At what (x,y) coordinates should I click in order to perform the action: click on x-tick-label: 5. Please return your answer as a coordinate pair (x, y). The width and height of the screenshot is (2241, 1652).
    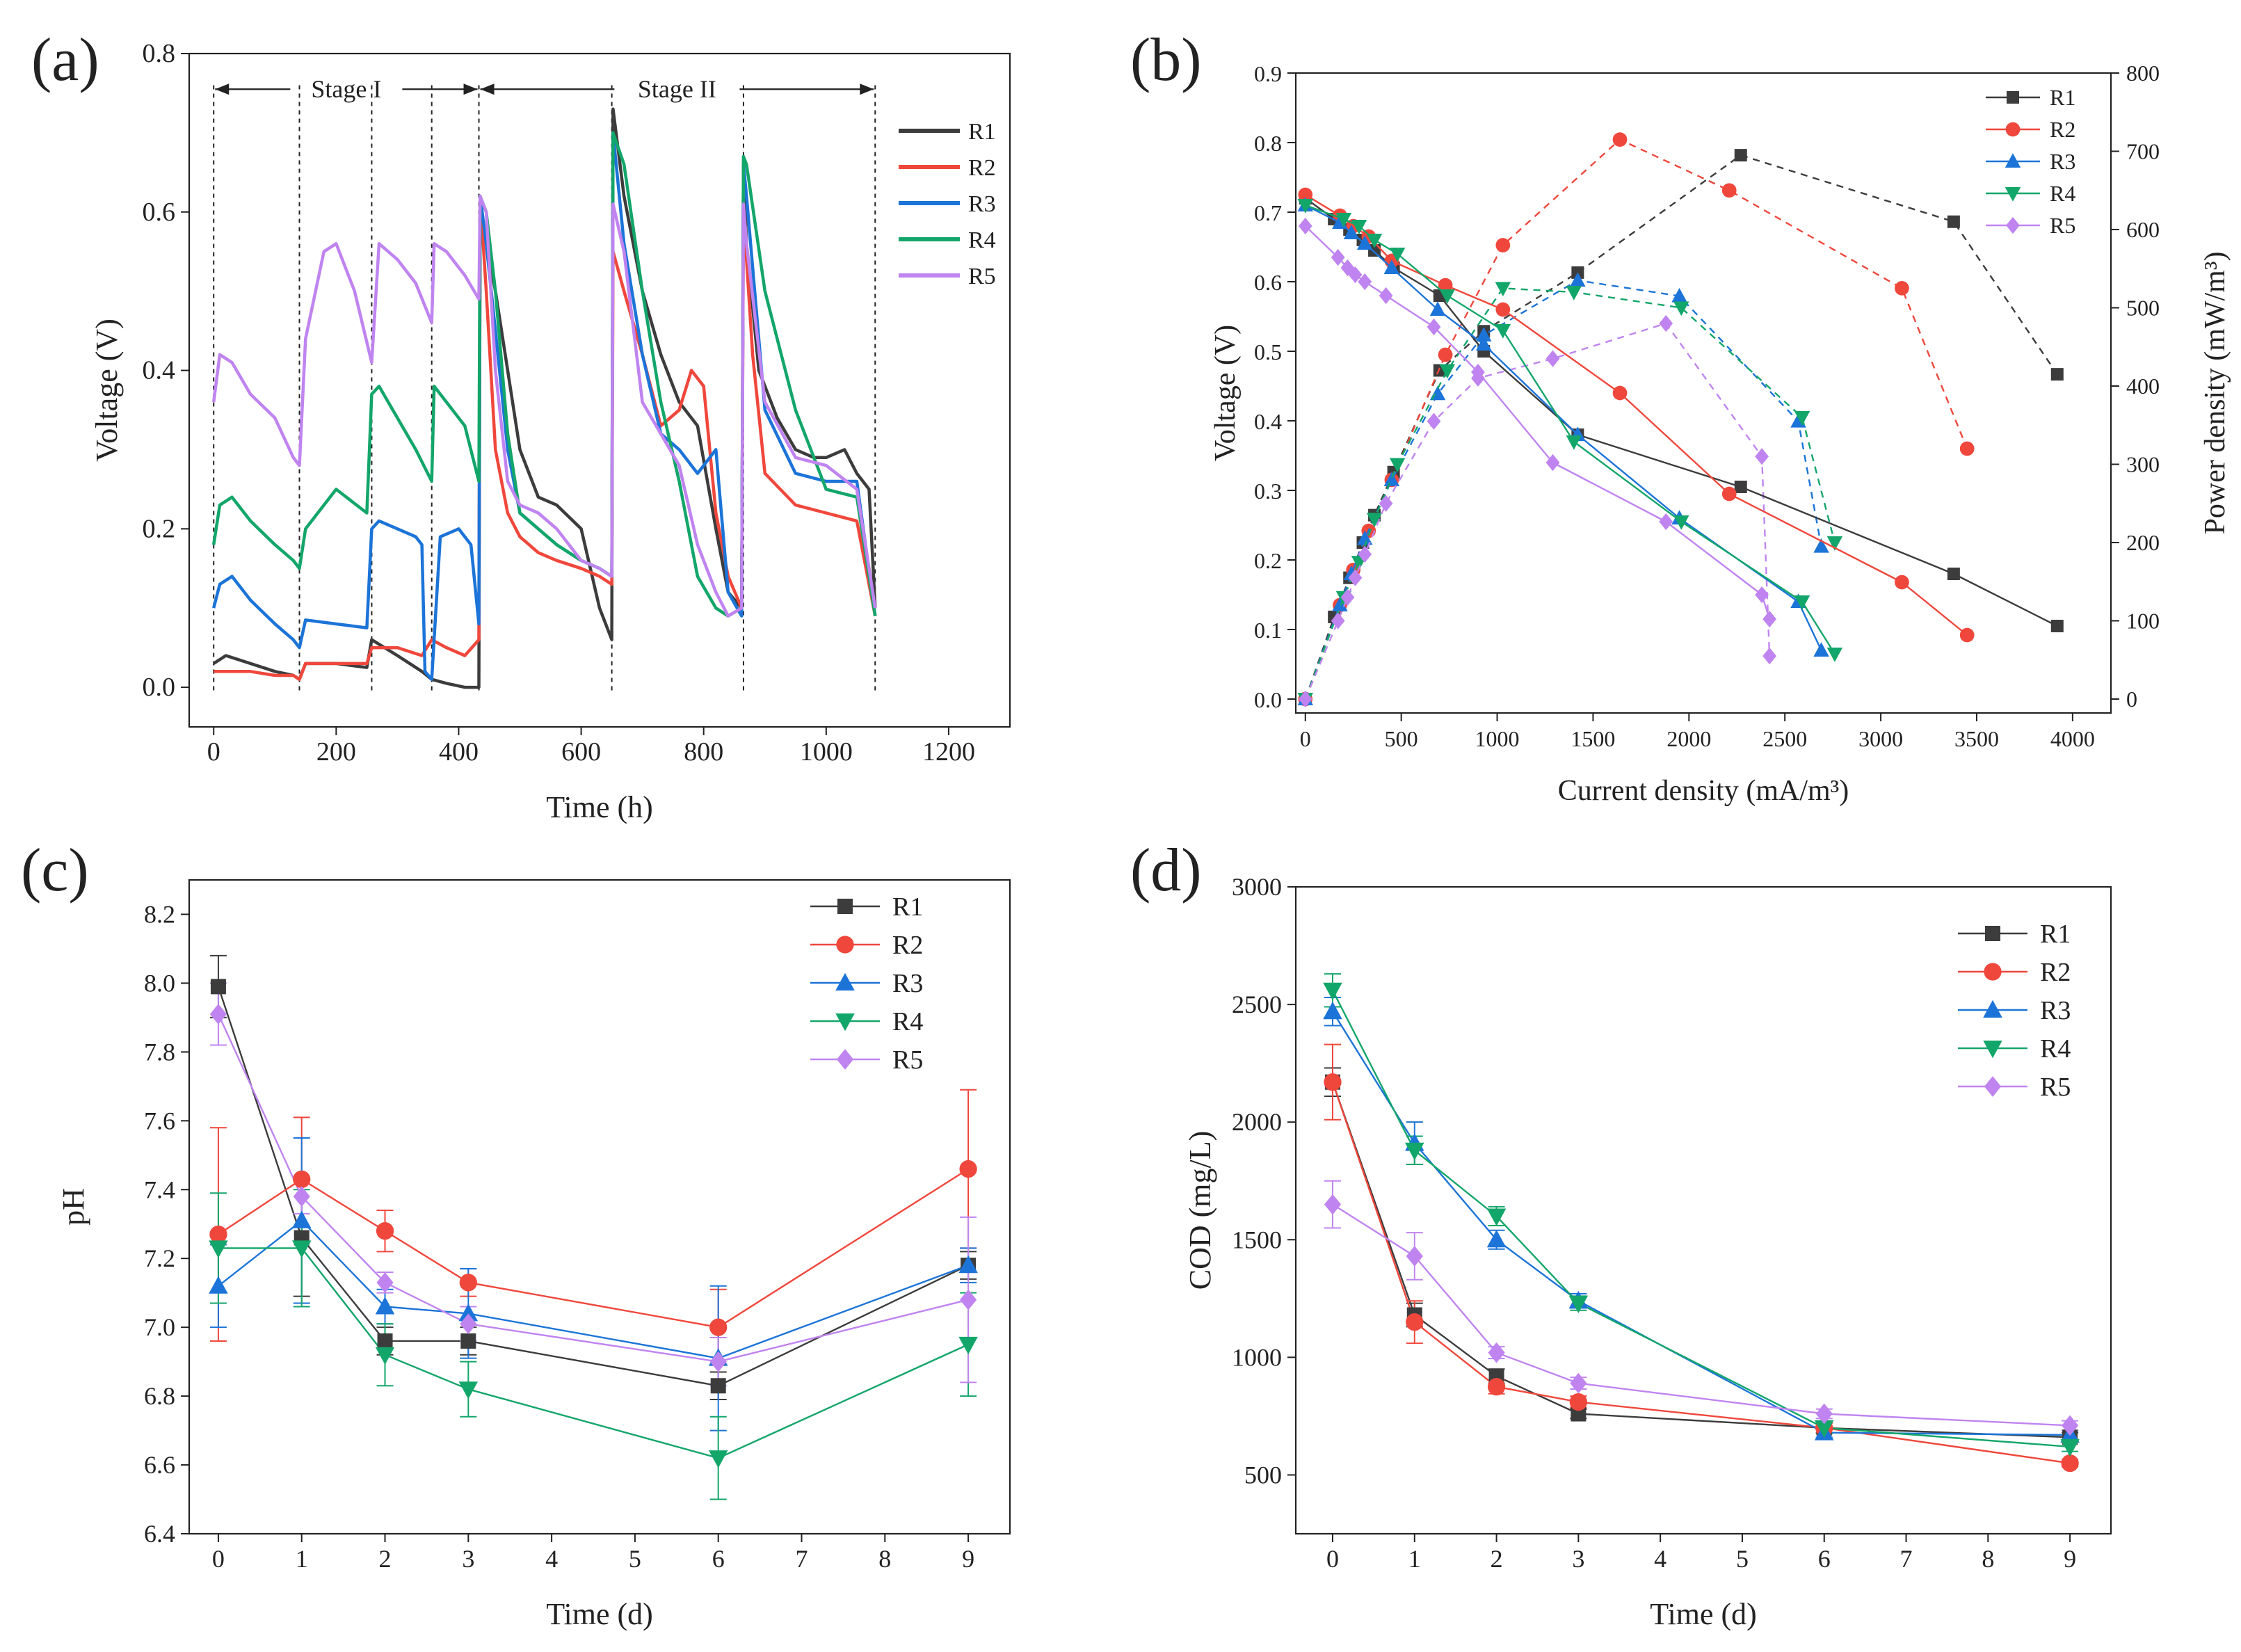
    Looking at the image, I should click on (635, 1559).